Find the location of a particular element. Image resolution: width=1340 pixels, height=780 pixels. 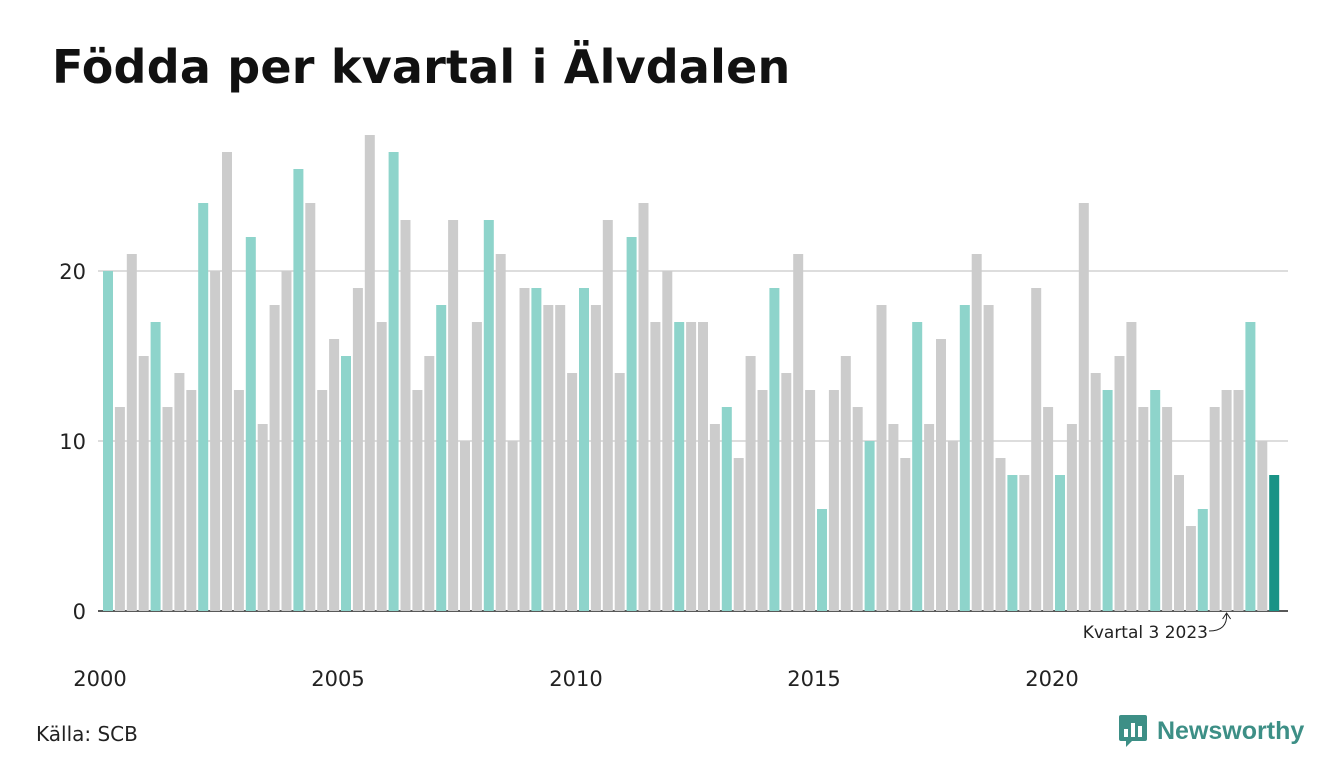

y-tick-label: 0 is located at coordinates (79, 612).